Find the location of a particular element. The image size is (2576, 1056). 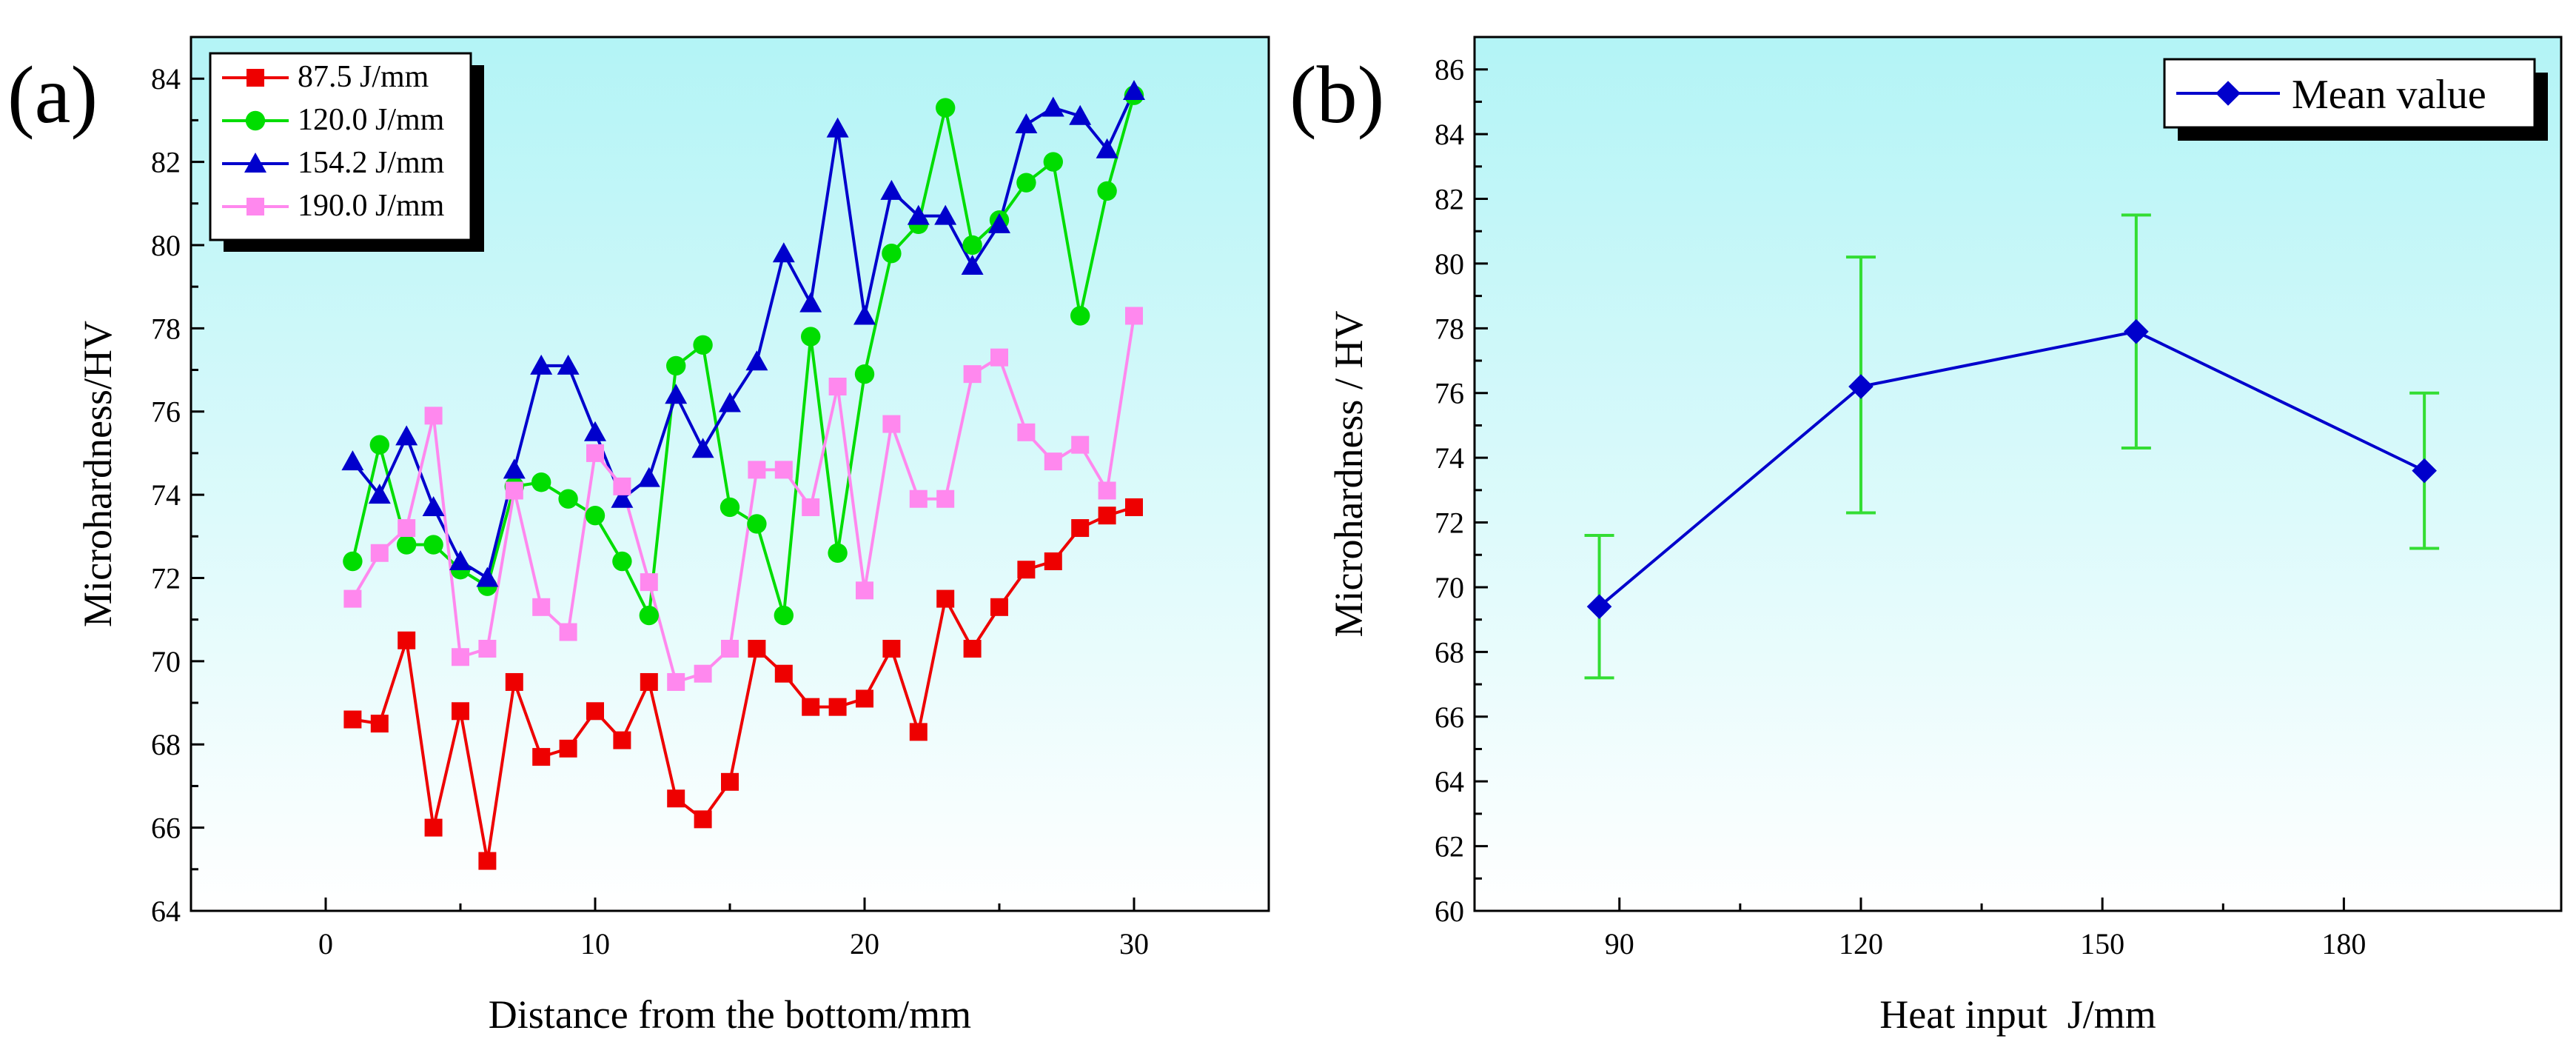

panel-a-label: (a) is located at coordinates (52, 95).